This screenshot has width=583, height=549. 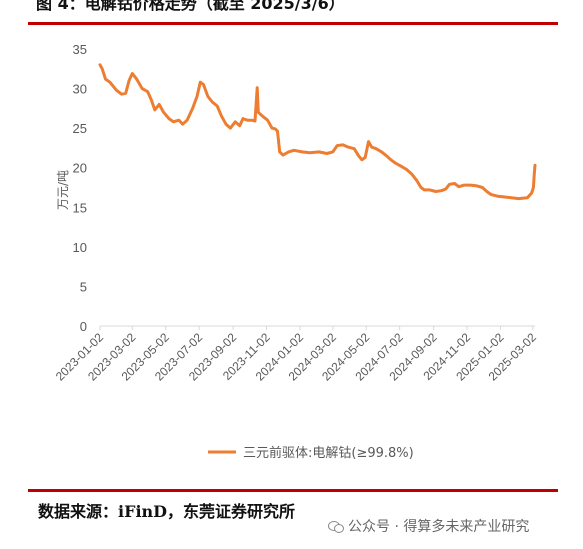 What do you see at coordinates (80, 207) in the screenshot?
I see `y-tick-label: 15` at bounding box center [80, 207].